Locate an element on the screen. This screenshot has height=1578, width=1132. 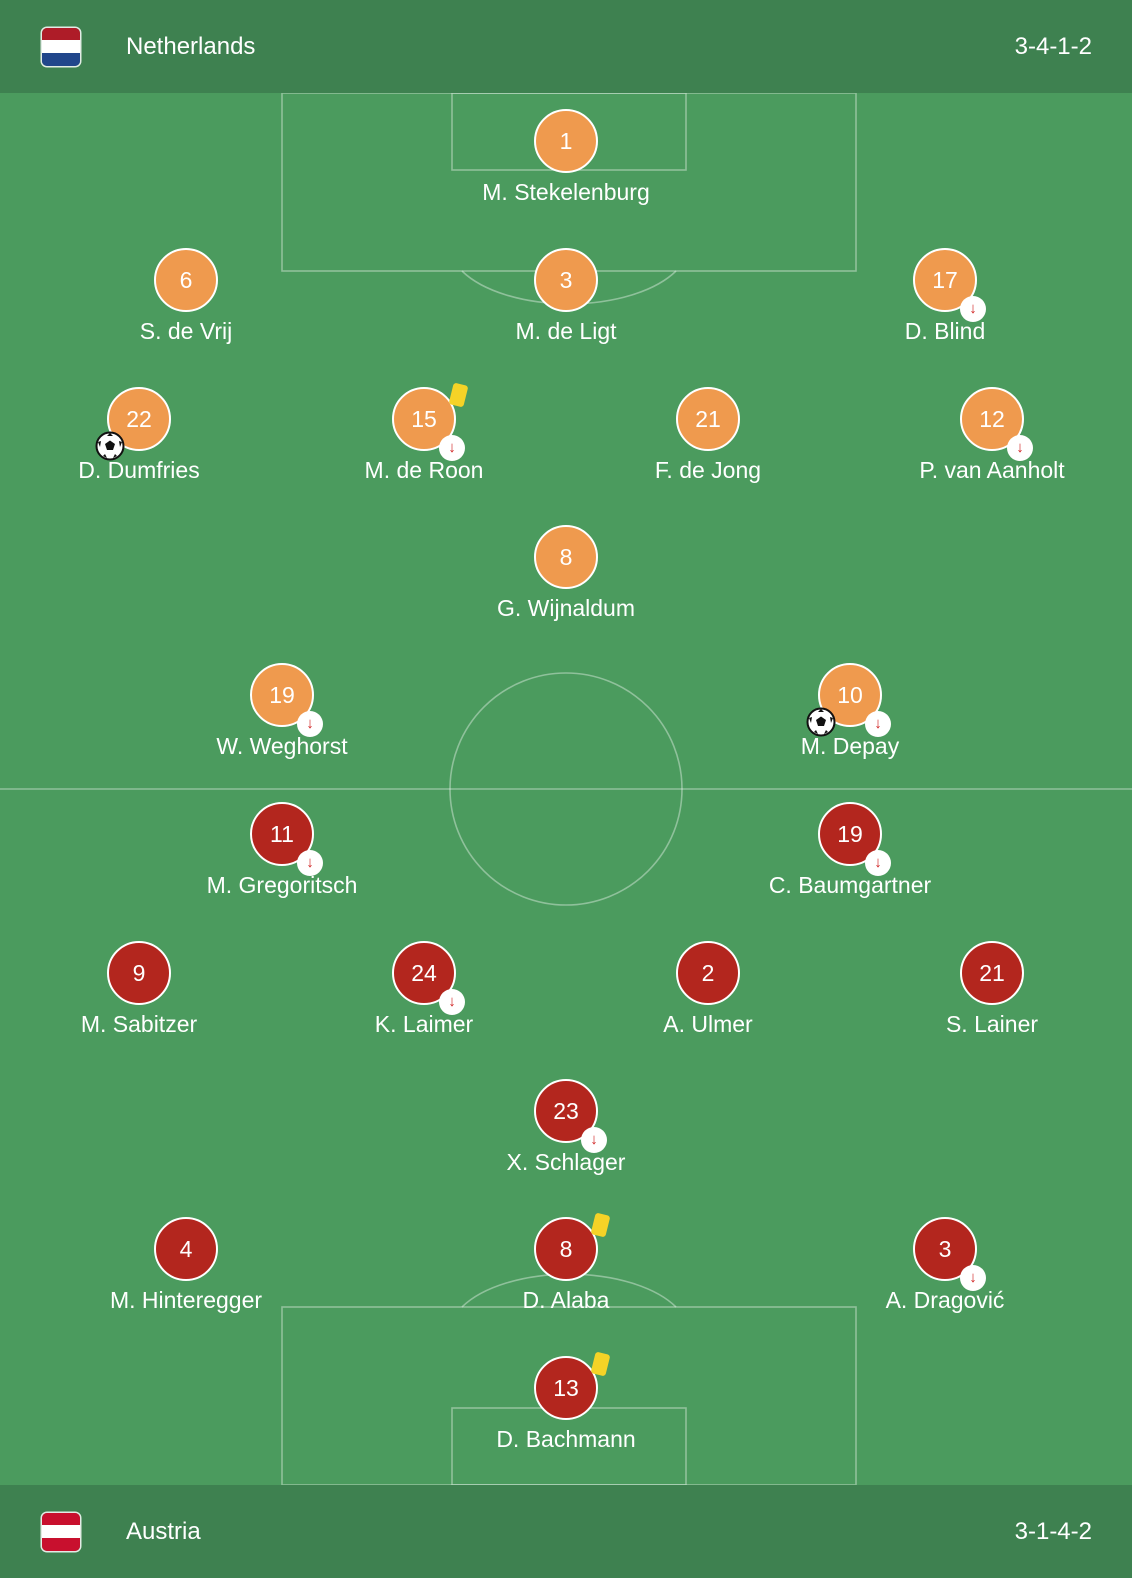
player-away: 13 D. Bachmann is located at coordinates (566, 1402).